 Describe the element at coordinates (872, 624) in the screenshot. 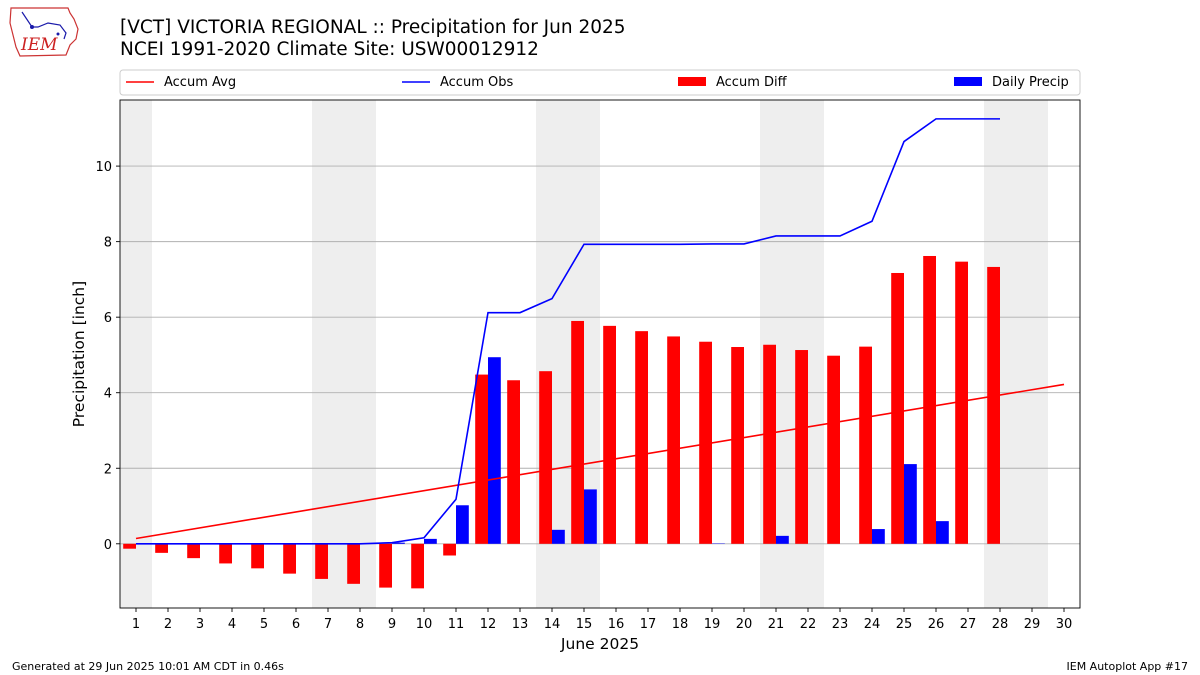

I see `x-tick-label-24: 24` at that location.